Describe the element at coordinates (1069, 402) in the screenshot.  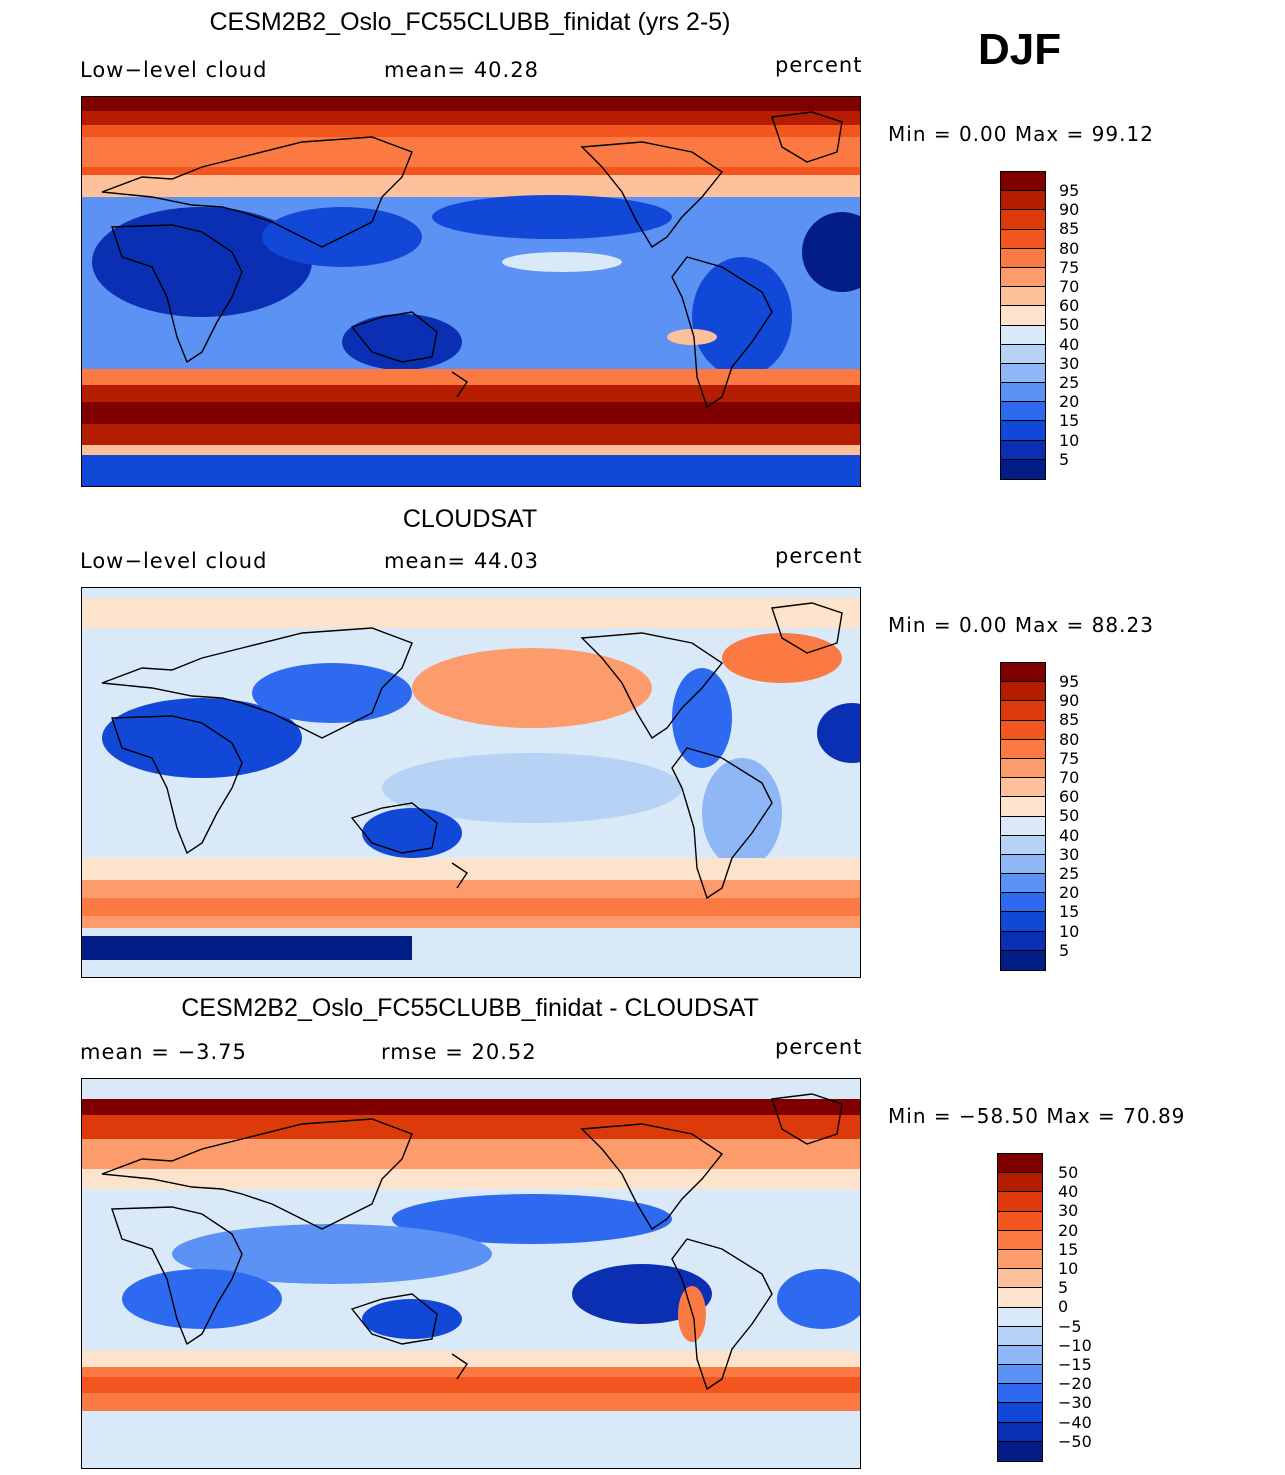
I see `panel-1-colorbar-tick-label: 20` at that location.